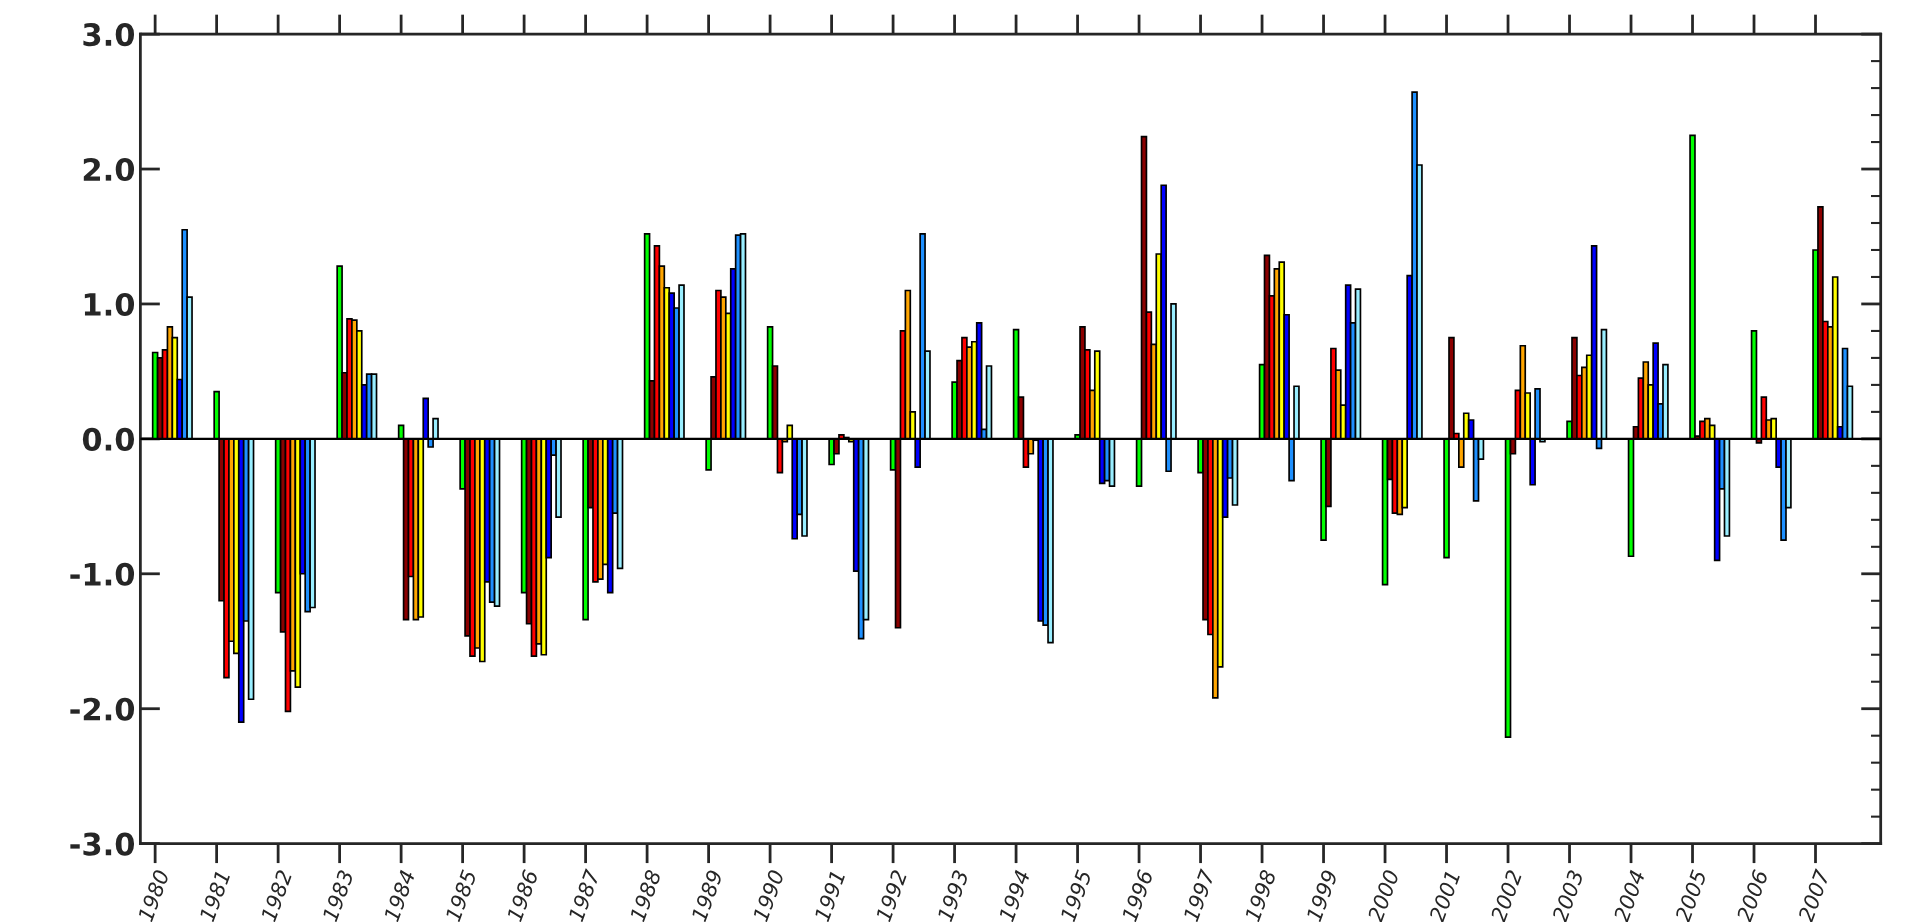 The height and width of the screenshot is (922, 1923). I want to click on x-tick-label: 1981, so click(214, 896).